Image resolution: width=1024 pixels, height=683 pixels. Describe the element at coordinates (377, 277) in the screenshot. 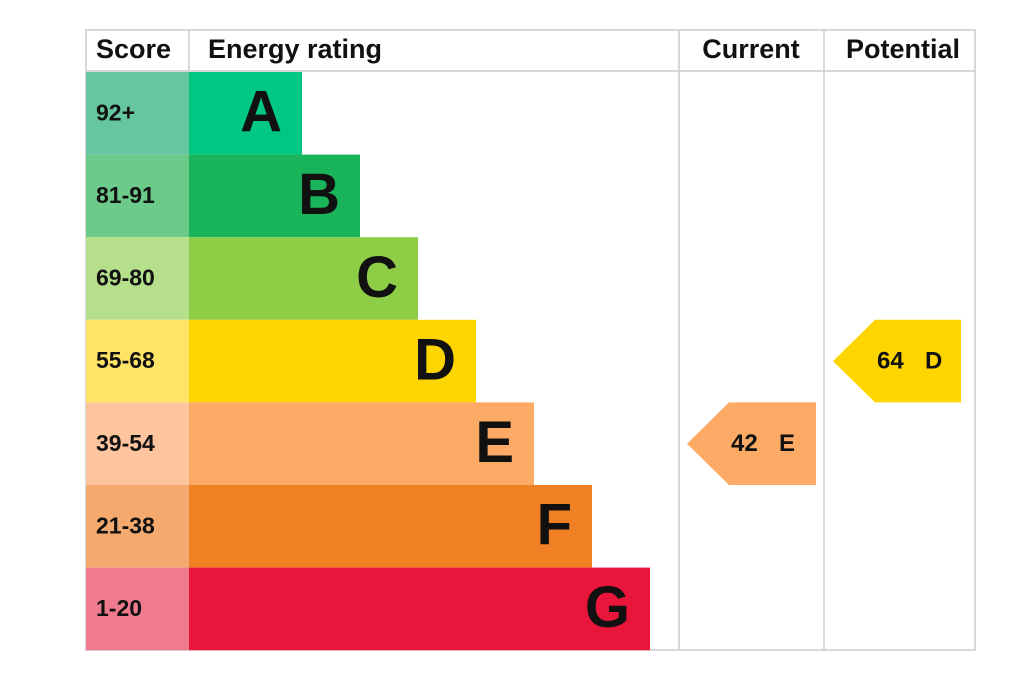

I see `rating-letter: C` at that location.